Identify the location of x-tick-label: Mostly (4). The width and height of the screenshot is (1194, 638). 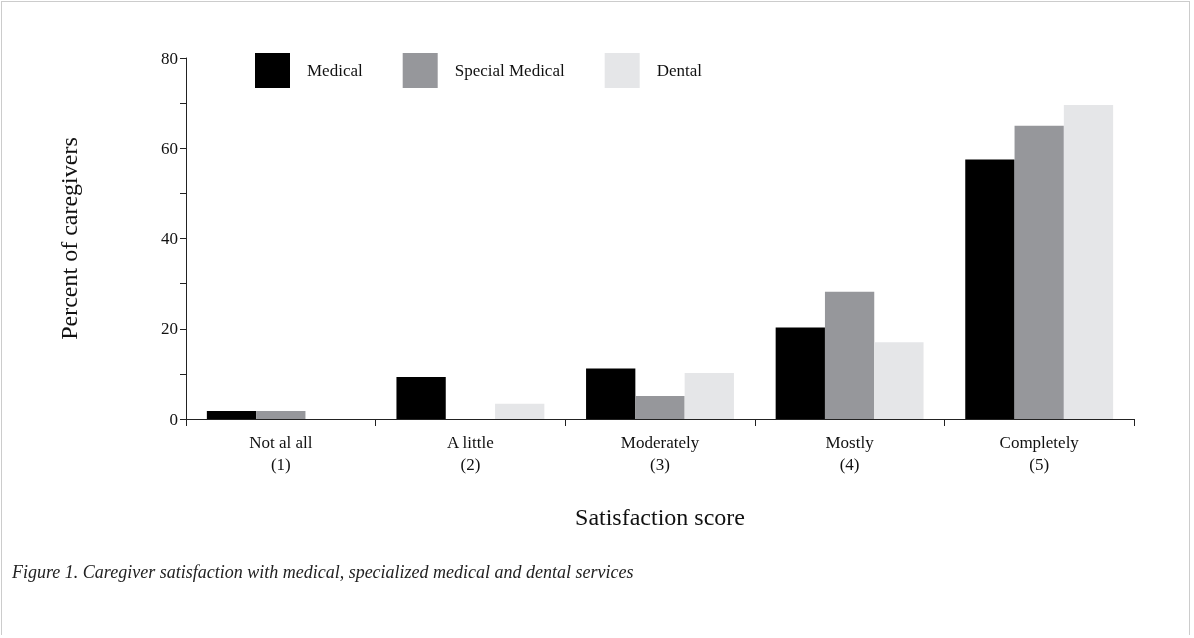
(850, 453).